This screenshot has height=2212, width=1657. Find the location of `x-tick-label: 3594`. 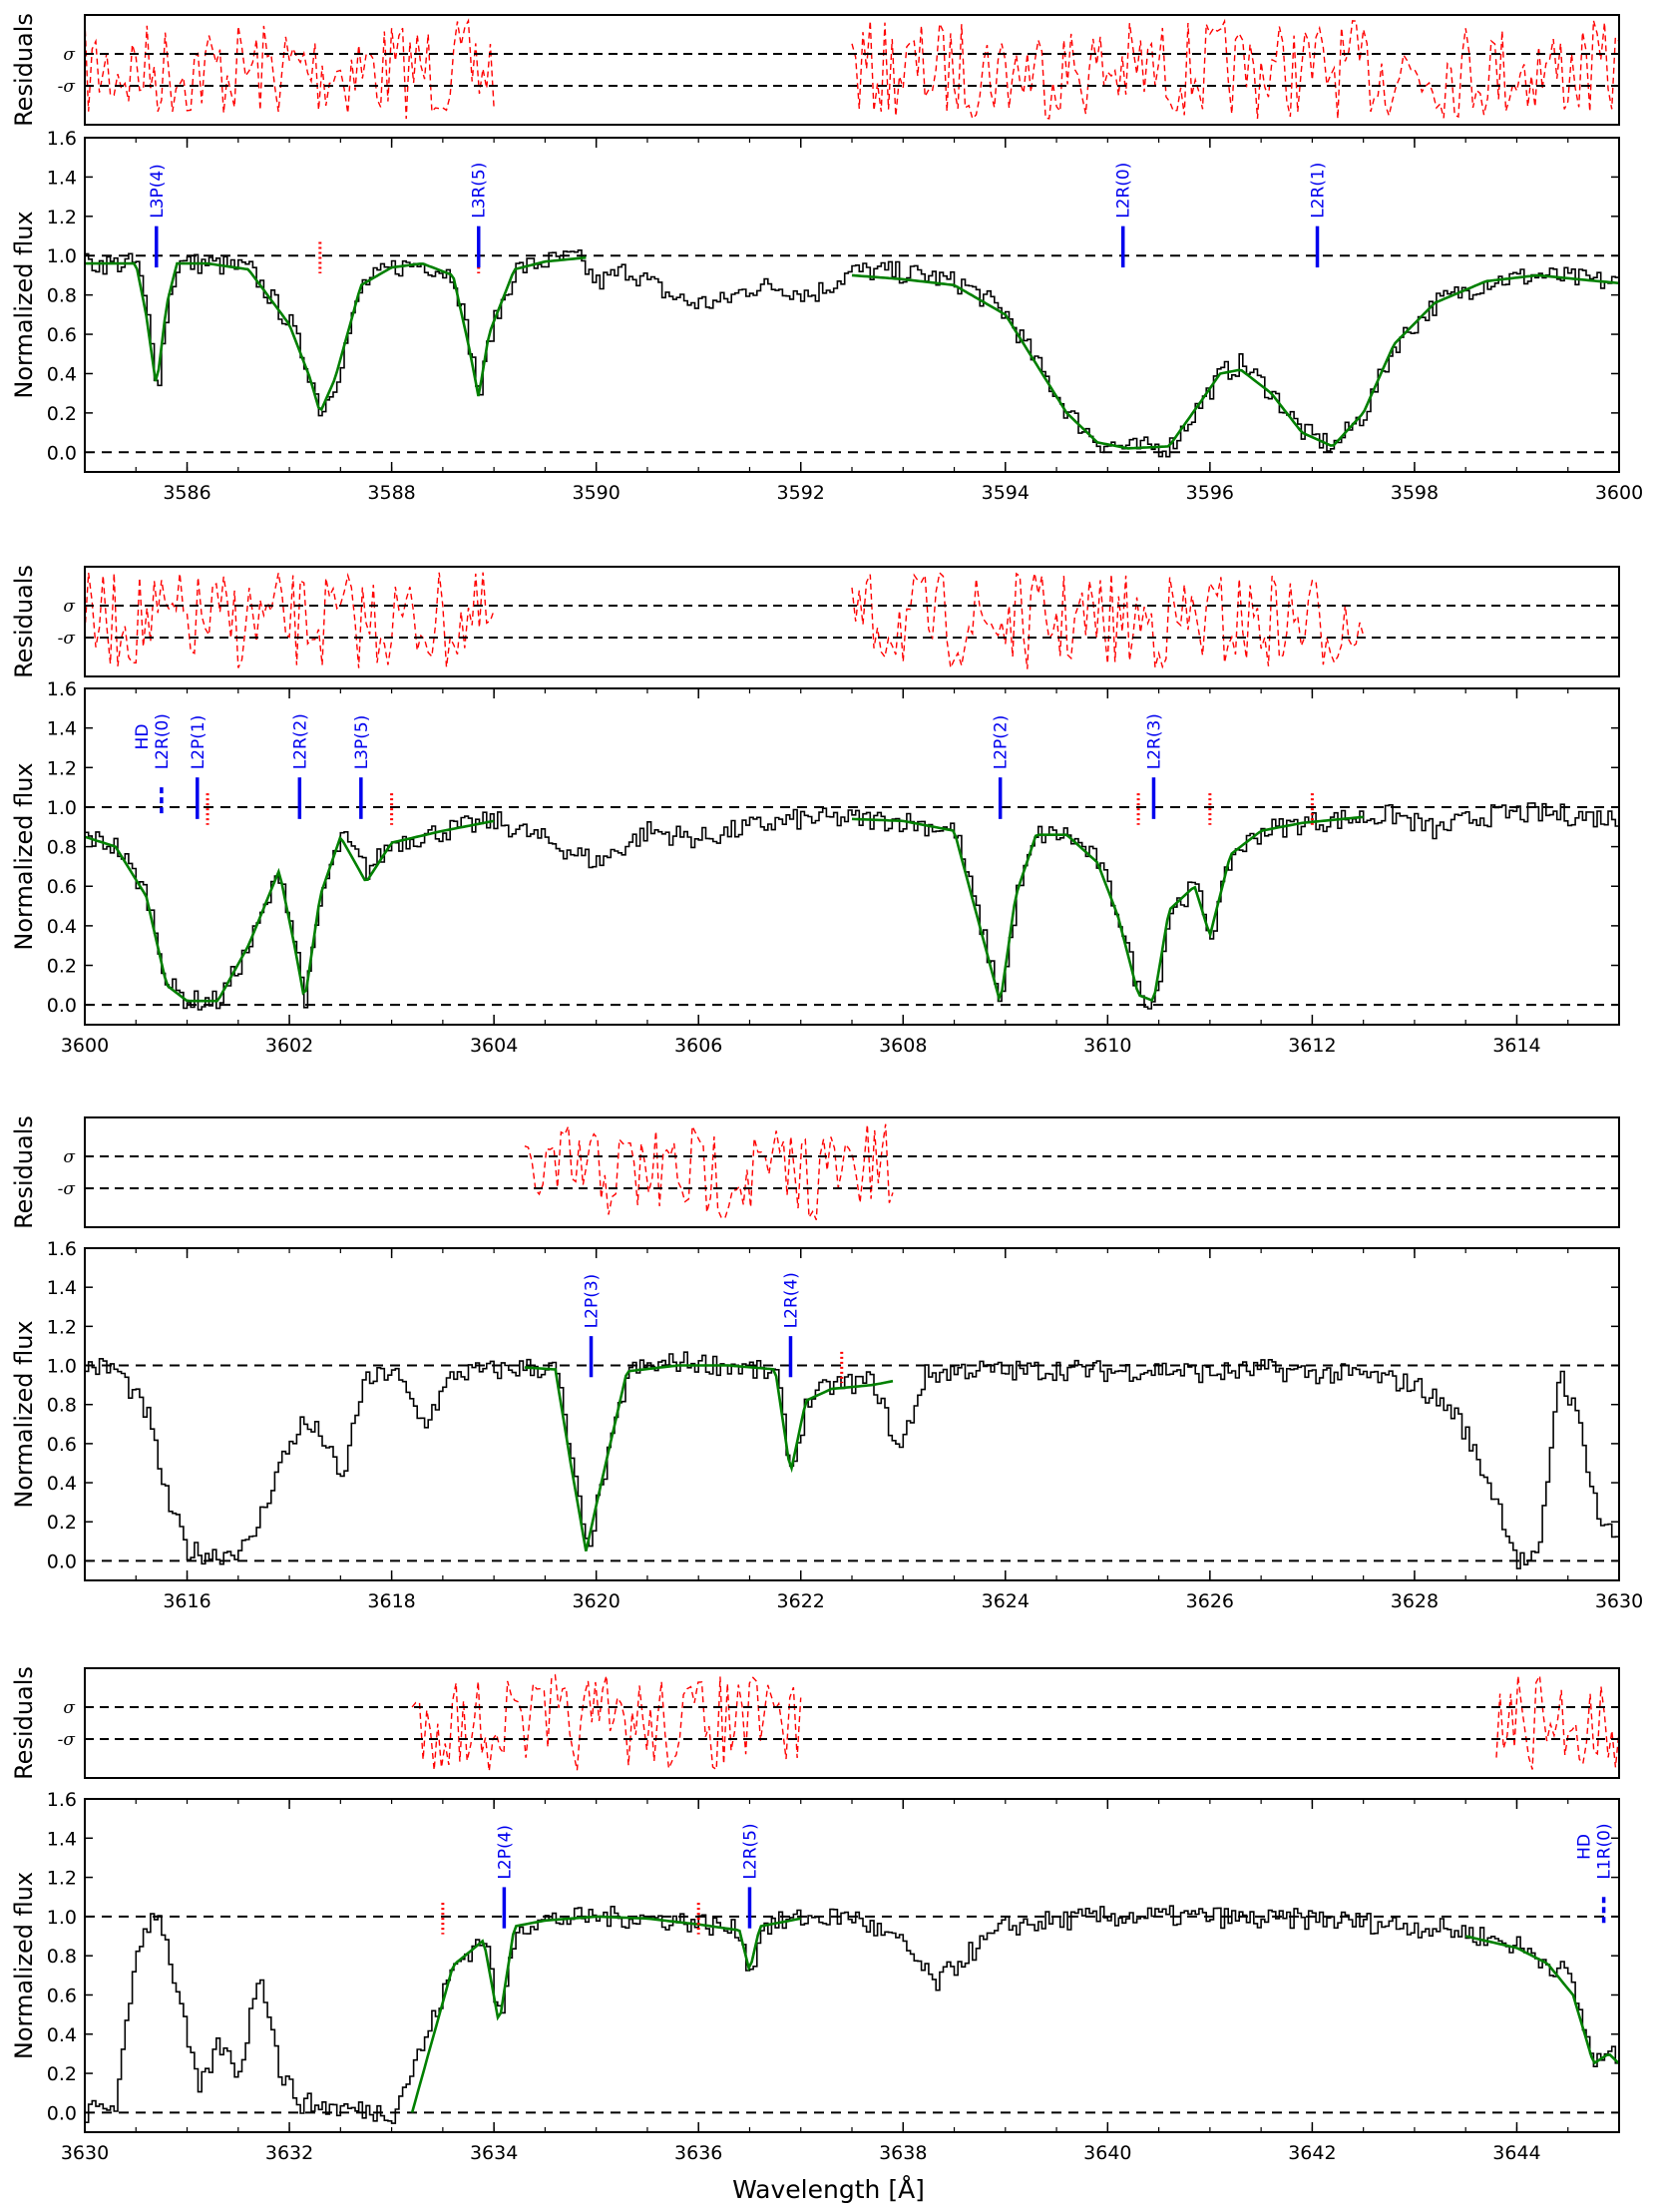

x-tick-label: 3594 is located at coordinates (1006, 493).